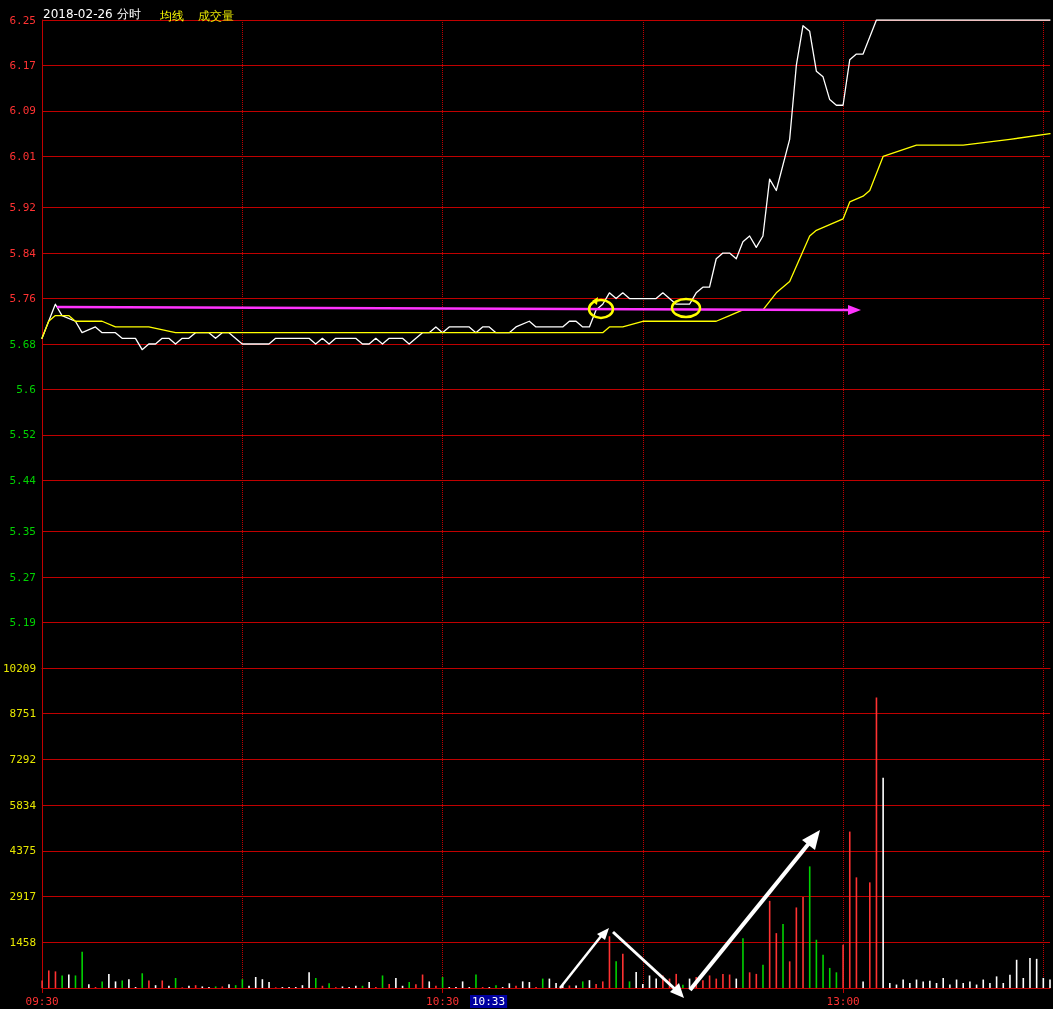  I want to click on y-tick-label: 5.44, so click(23, 480).